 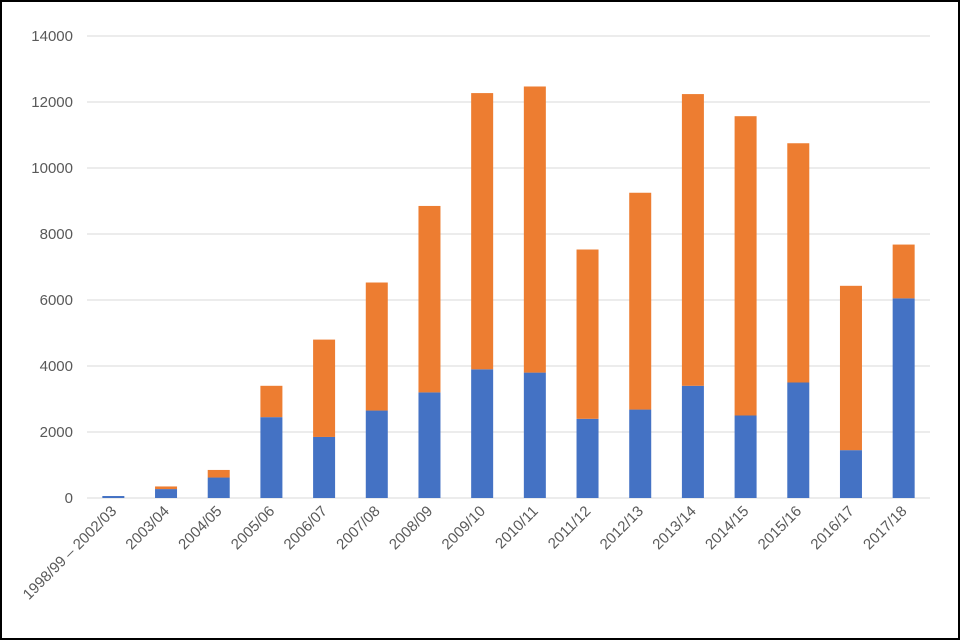 I want to click on x-tick-label: 2008/09, so click(x=411, y=528).